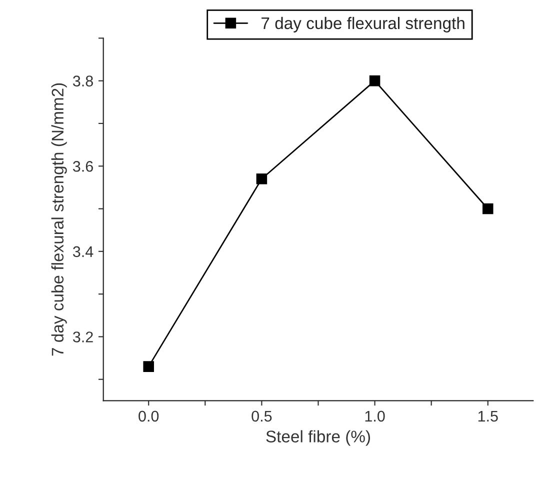 This screenshot has height=477, width=544. What do you see at coordinates (318, 438) in the screenshot?
I see `x-axis-title: Steel fibre (%)` at bounding box center [318, 438].